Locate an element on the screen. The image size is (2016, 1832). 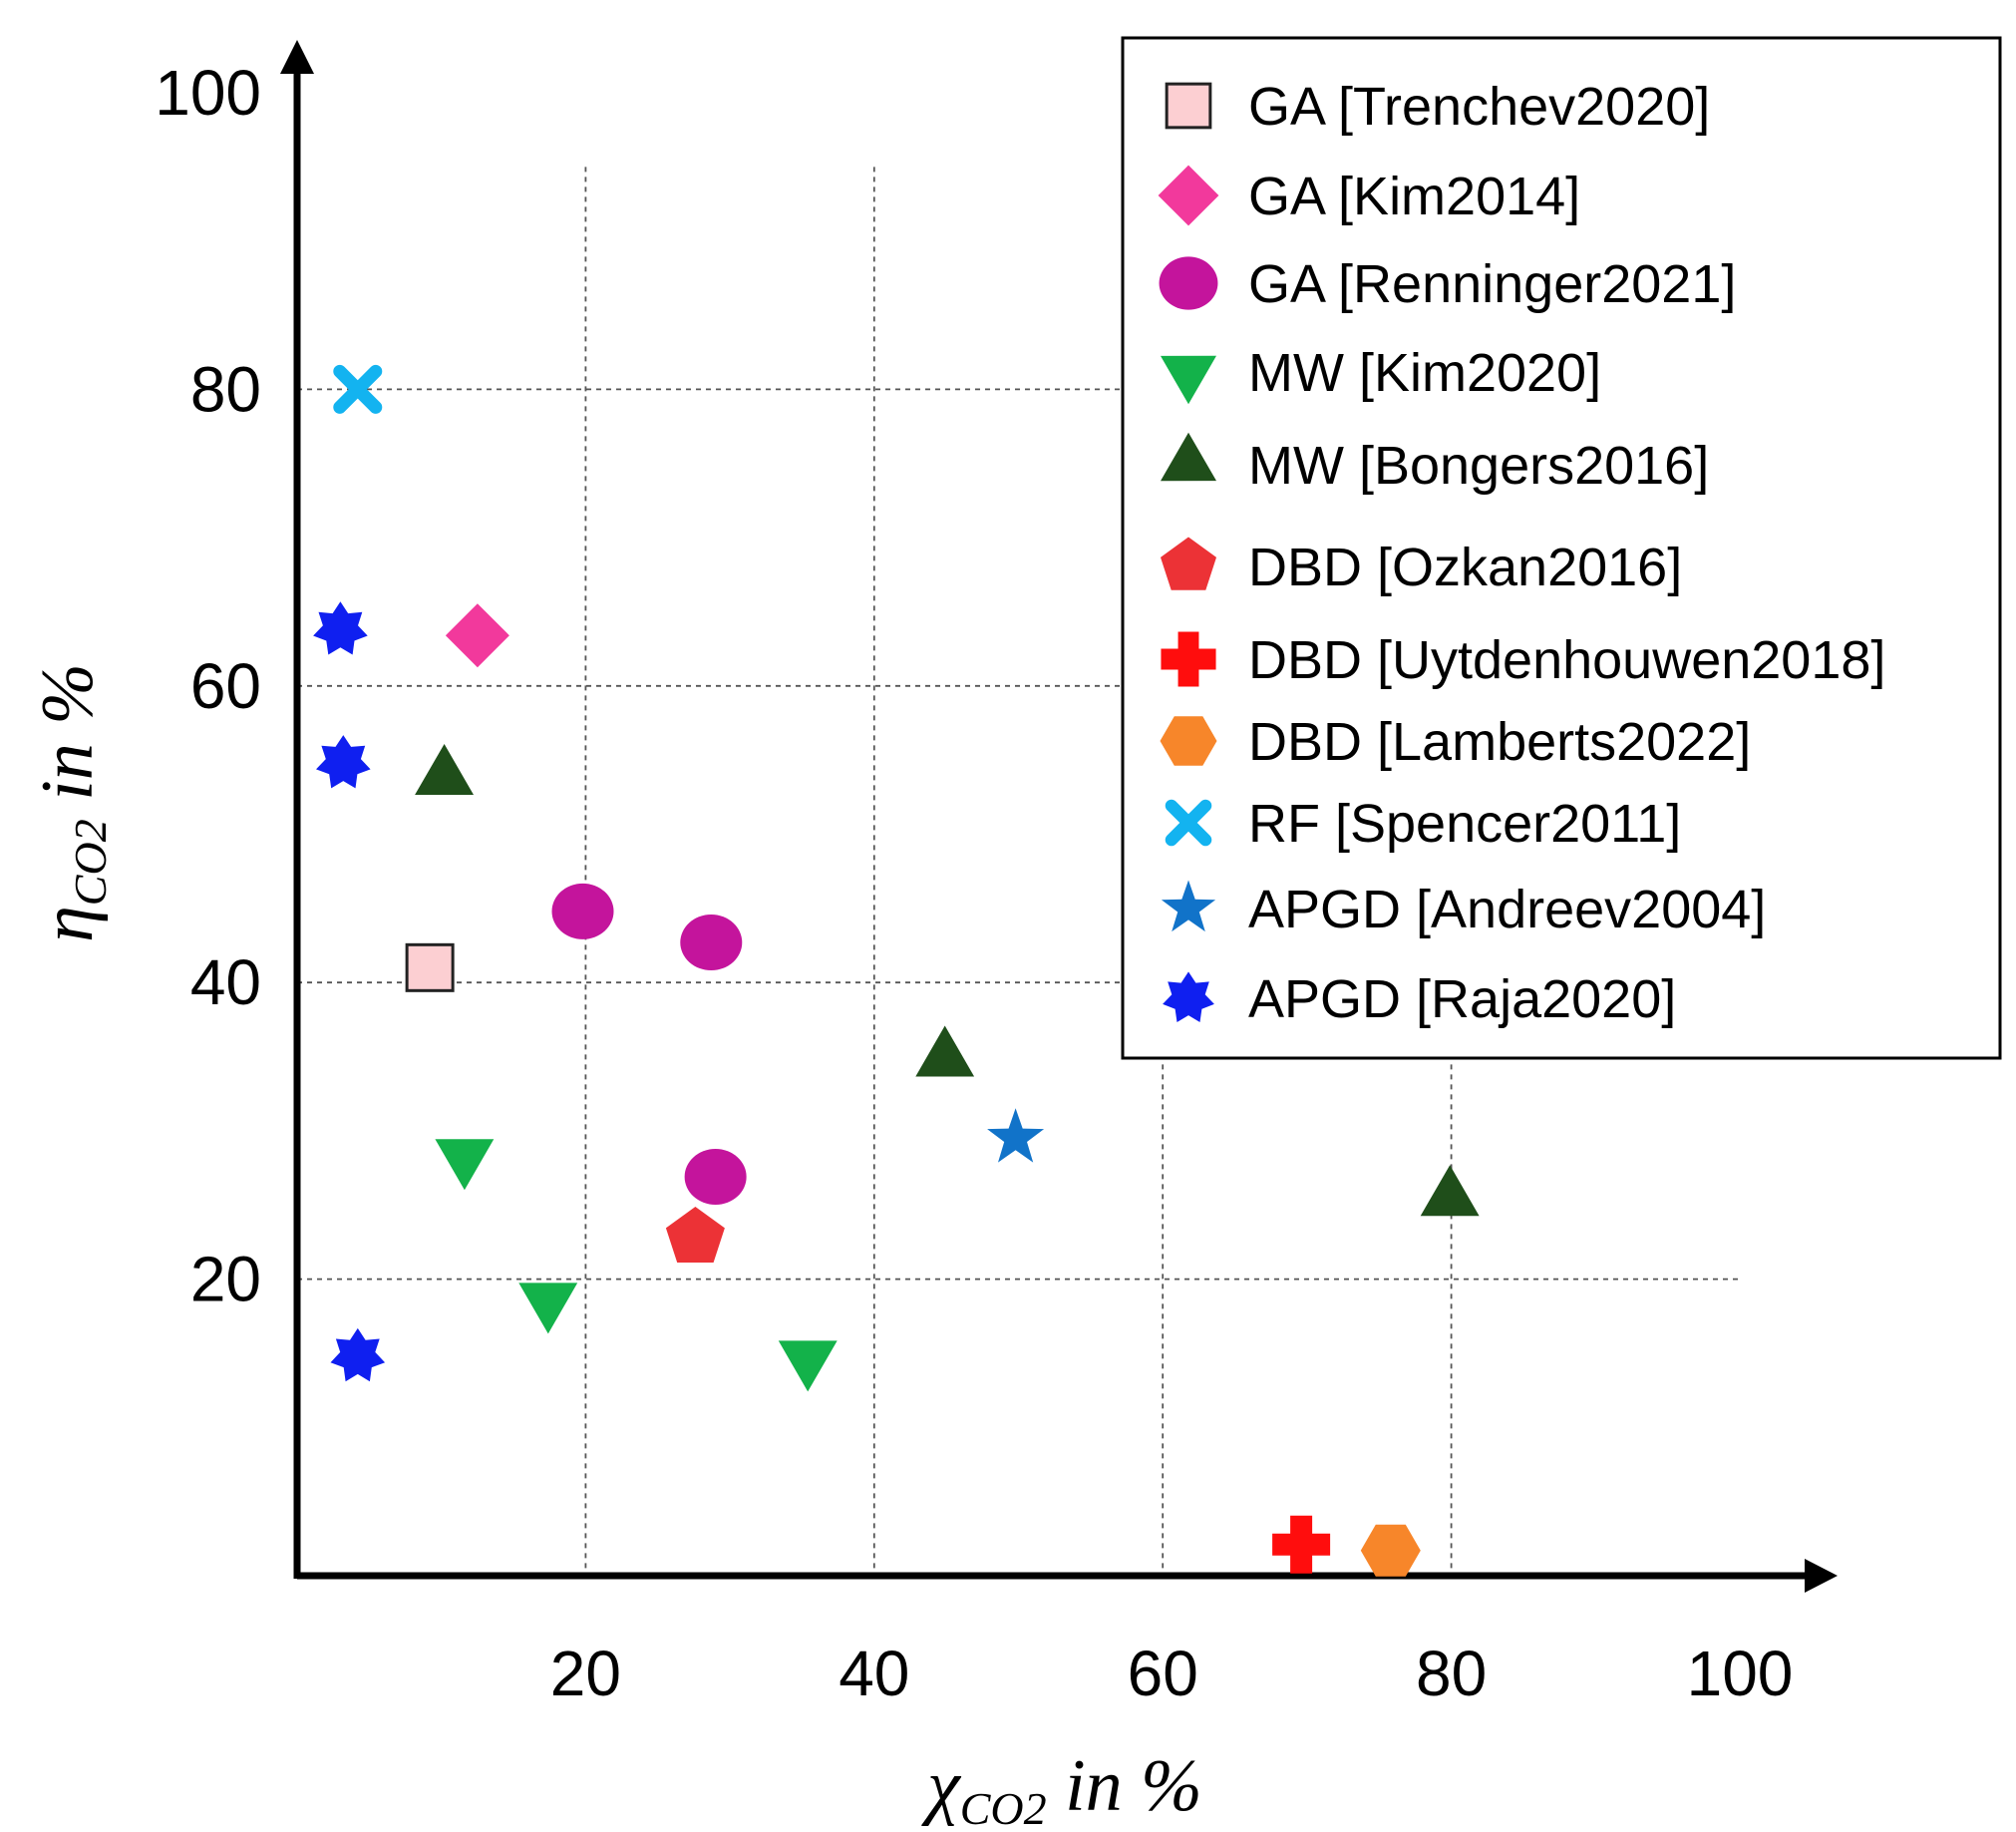
legend-marker-rf-spencer2011 is located at coordinates (1188, 823).